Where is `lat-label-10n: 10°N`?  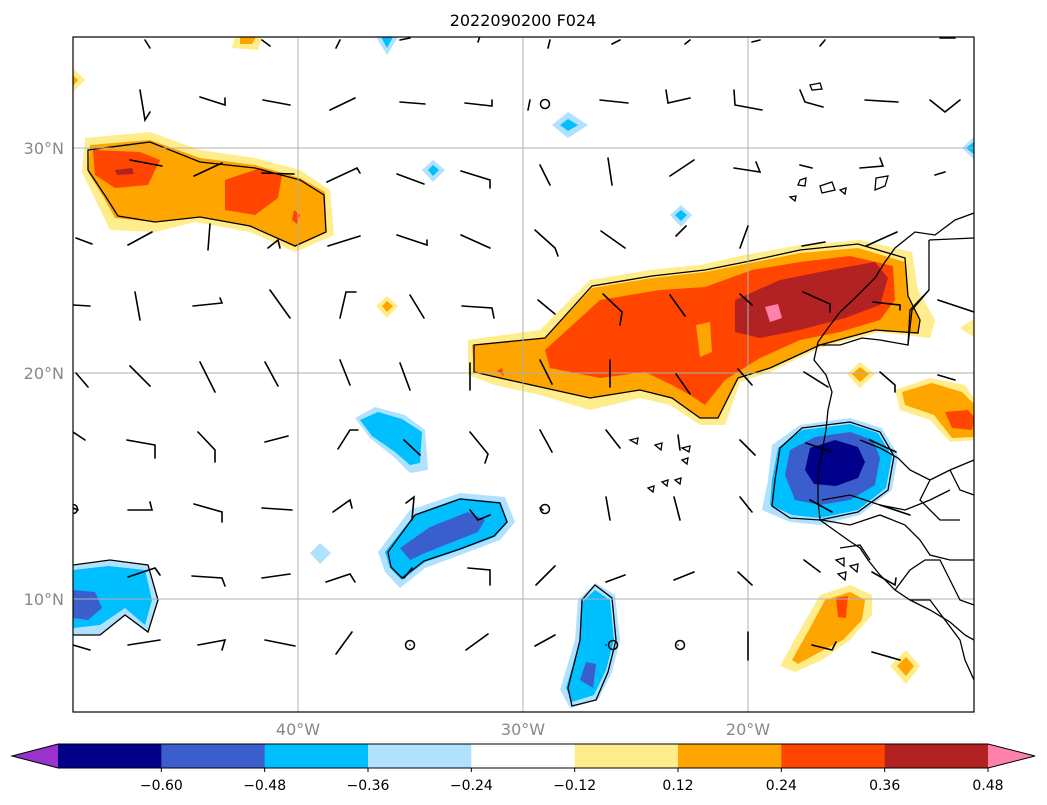
lat-label-10n: 10°N is located at coordinates (44, 599).